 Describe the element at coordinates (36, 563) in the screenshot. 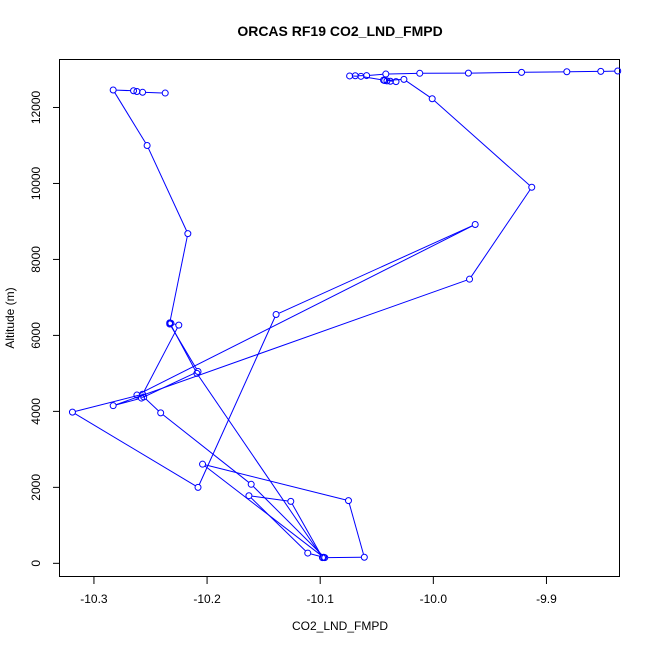

I see `y-tick-label: 0` at that location.